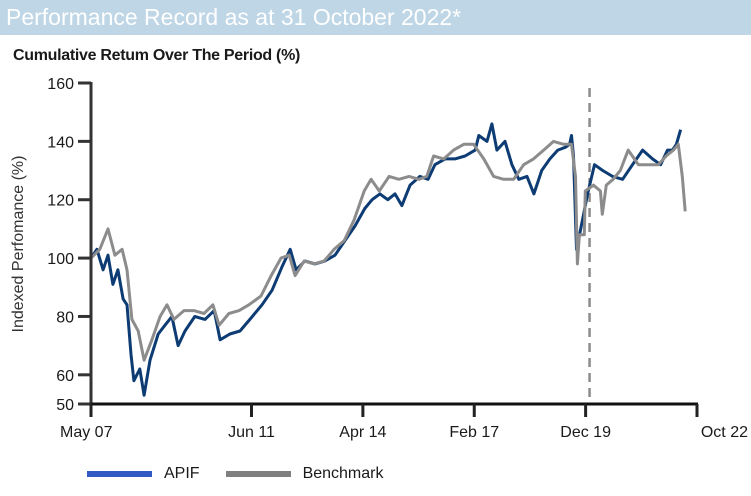  I want to click on y-tick-label: 100, so click(60, 259).